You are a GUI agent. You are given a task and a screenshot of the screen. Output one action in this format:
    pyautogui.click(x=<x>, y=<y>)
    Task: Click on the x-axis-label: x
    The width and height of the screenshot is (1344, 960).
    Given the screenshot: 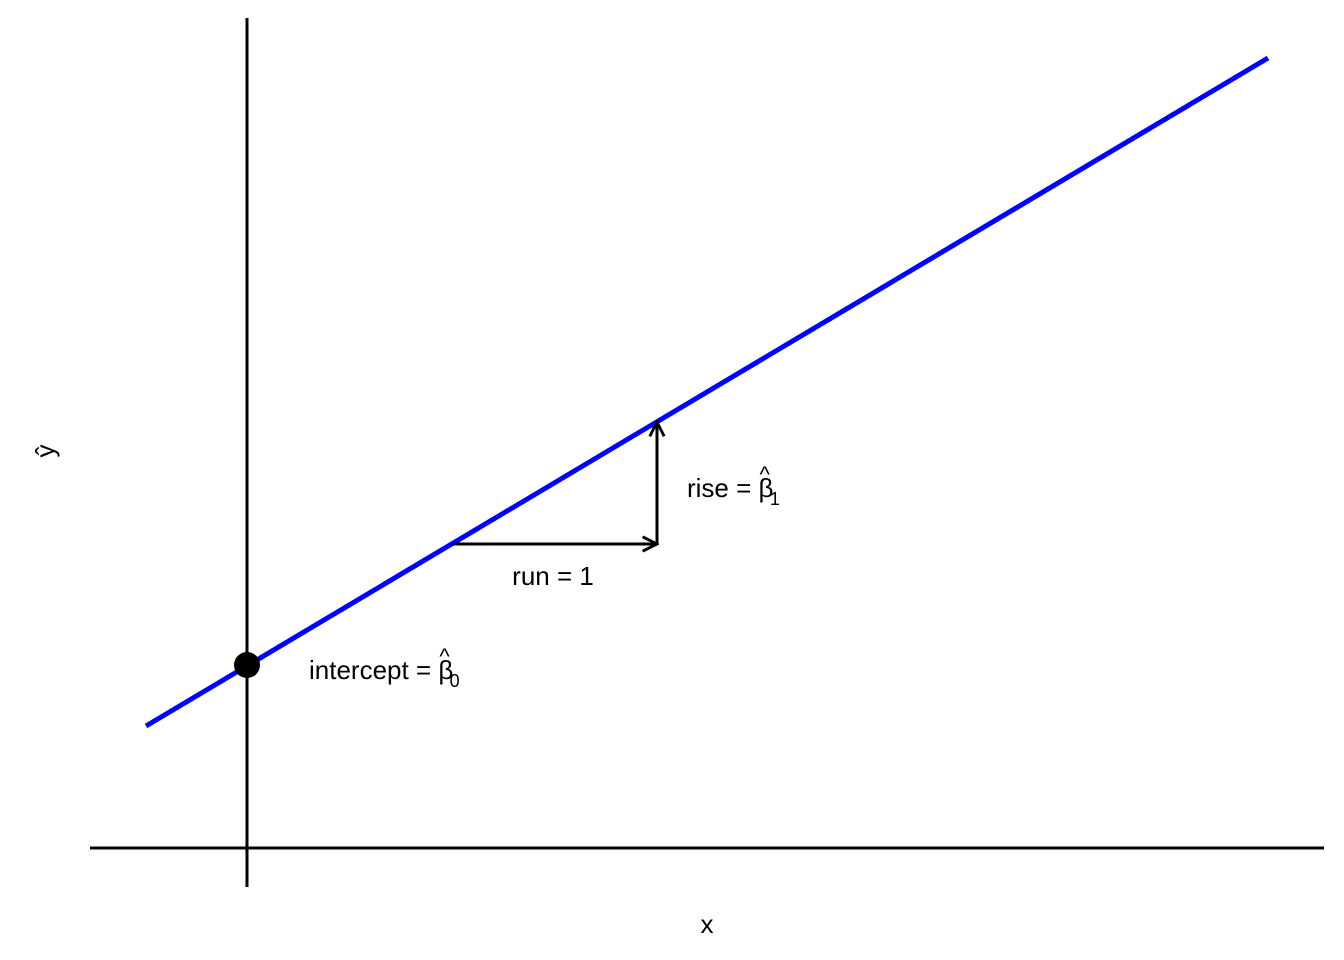 What is the action you would take?
    pyautogui.click(x=707, y=924)
    